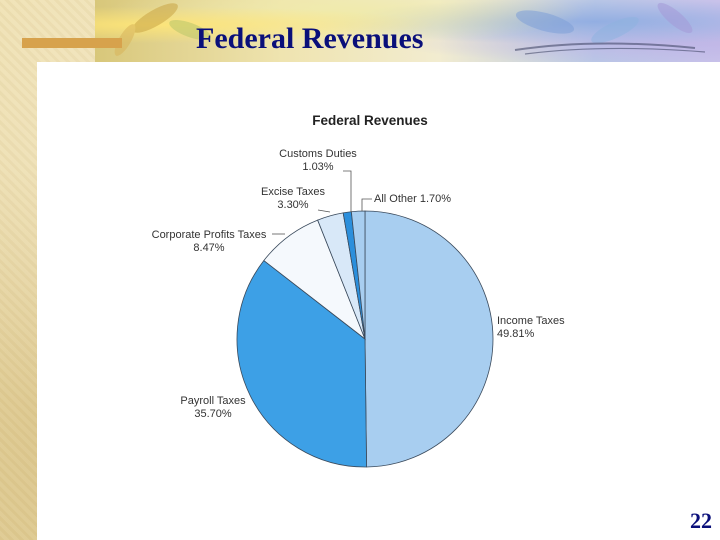  I want to click on leader-line-customs-duties, so click(347, 191).